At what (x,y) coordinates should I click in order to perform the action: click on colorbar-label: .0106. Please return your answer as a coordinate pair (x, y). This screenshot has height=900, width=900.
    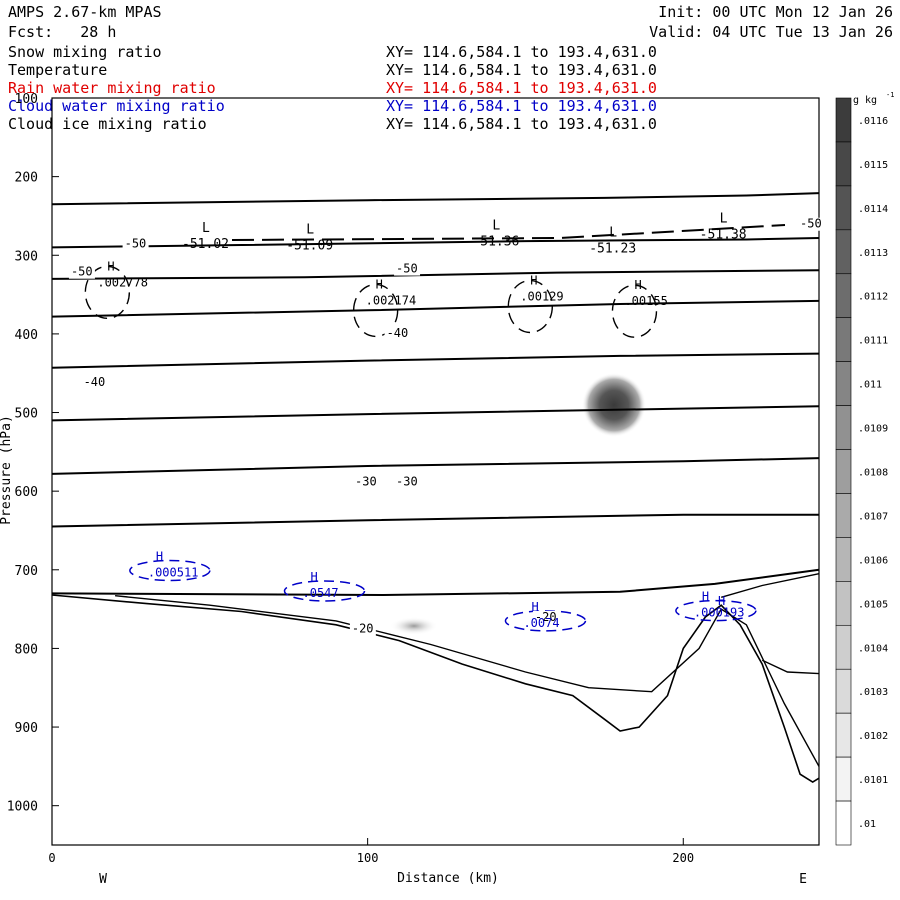
    Looking at the image, I should click on (873, 560).